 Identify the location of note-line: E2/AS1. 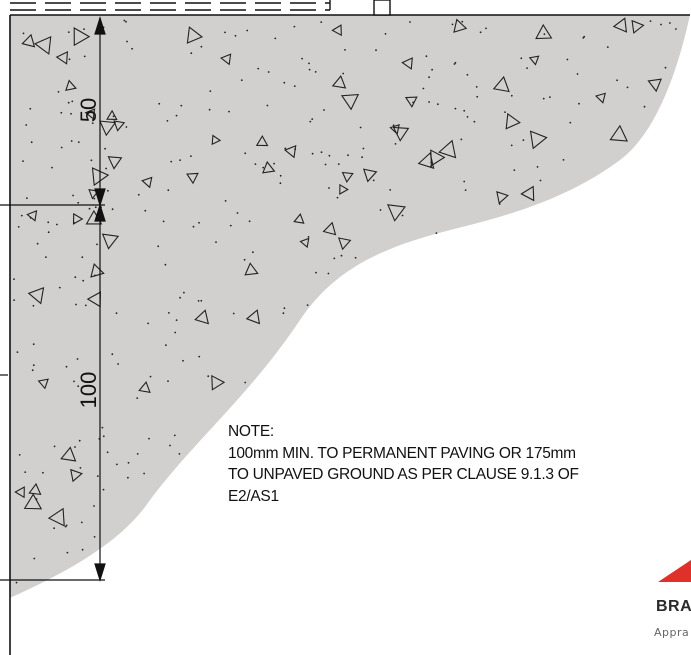
(253, 496).